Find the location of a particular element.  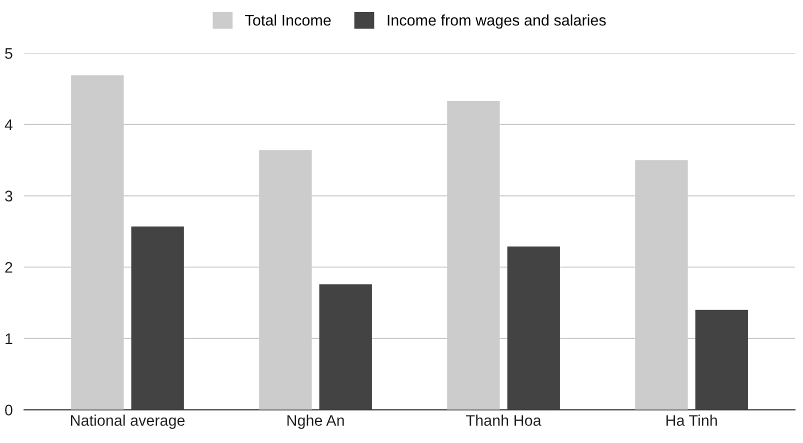

x-tick-label: Thanh Hoa is located at coordinates (504, 420).